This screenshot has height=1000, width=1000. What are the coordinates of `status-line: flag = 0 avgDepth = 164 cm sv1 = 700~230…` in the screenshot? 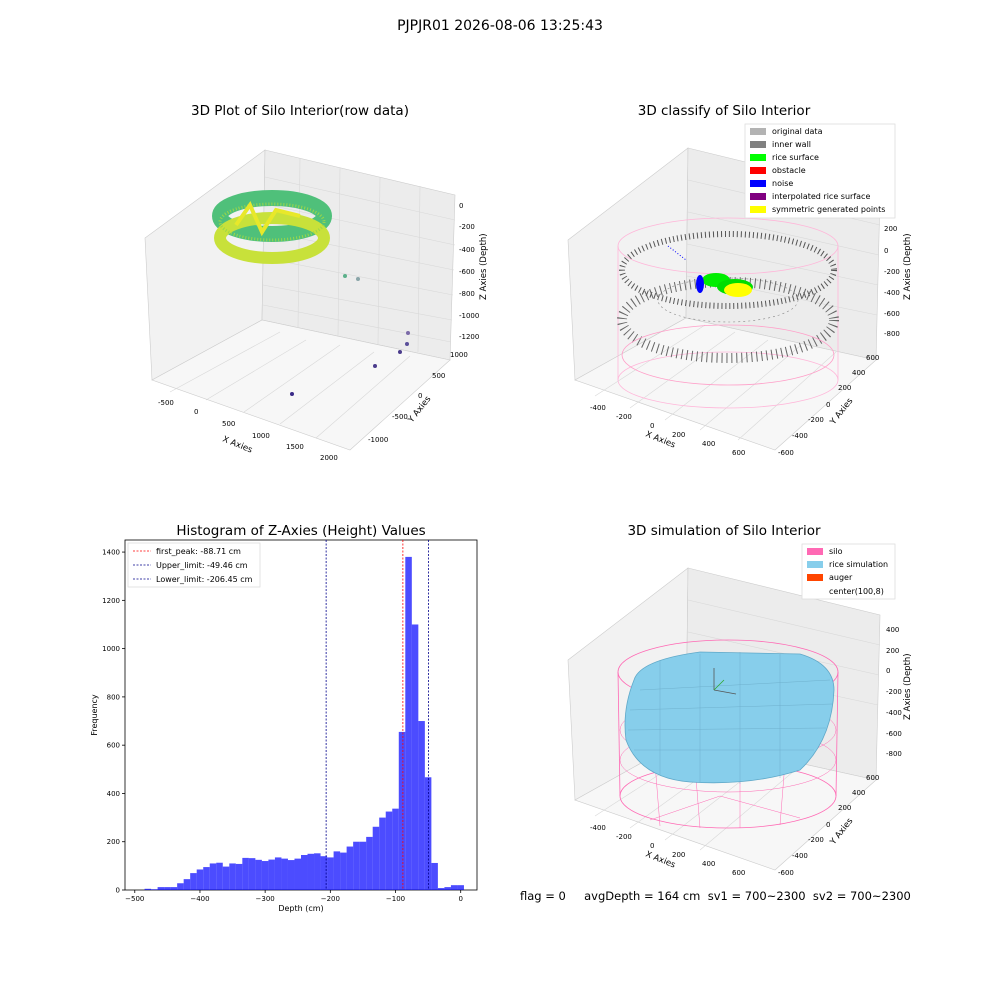 It's located at (715, 896).